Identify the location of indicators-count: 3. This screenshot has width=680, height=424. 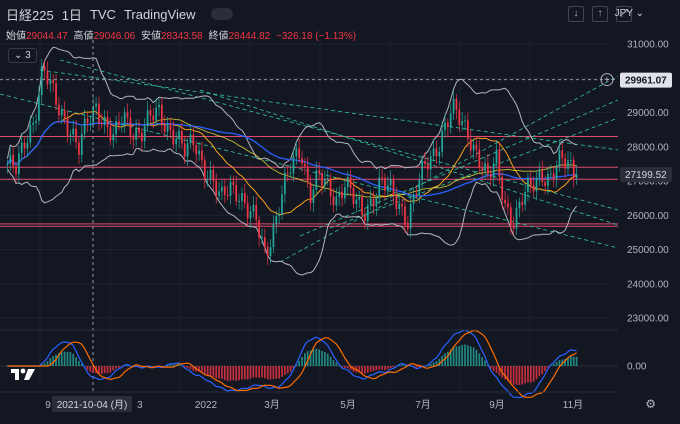
(28, 55).